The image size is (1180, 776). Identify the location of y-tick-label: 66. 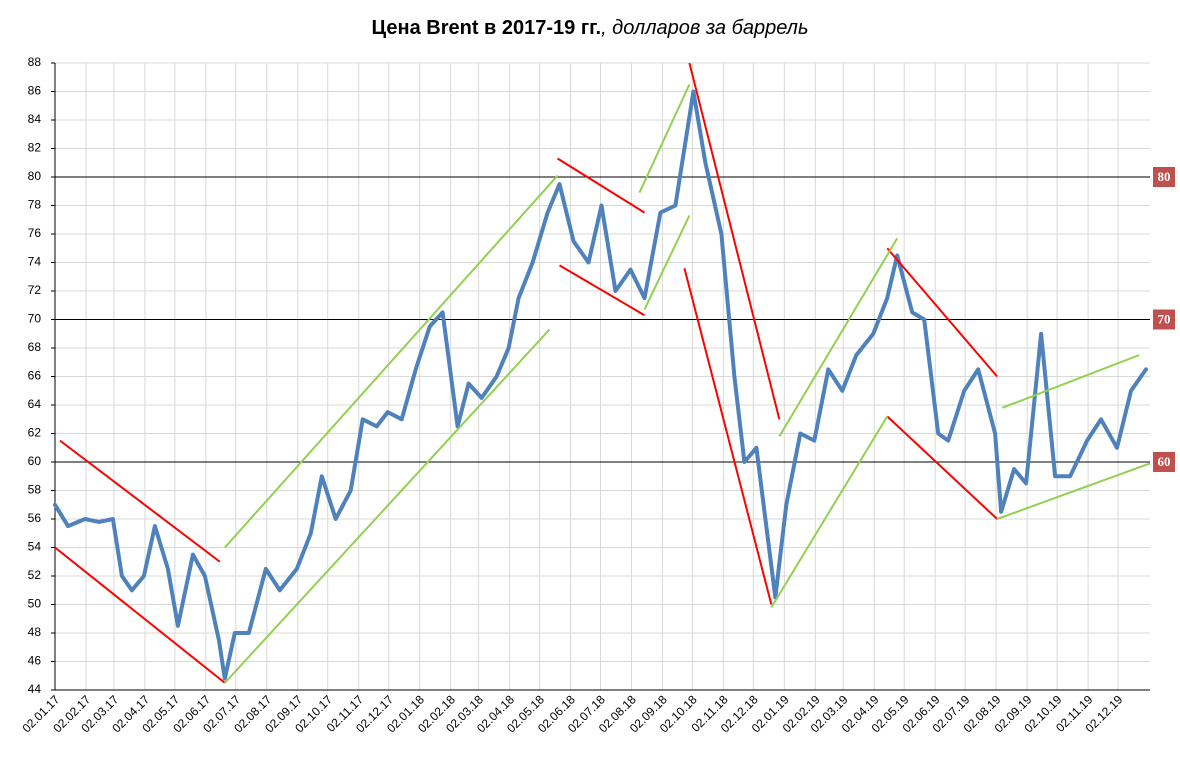
(35, 376).